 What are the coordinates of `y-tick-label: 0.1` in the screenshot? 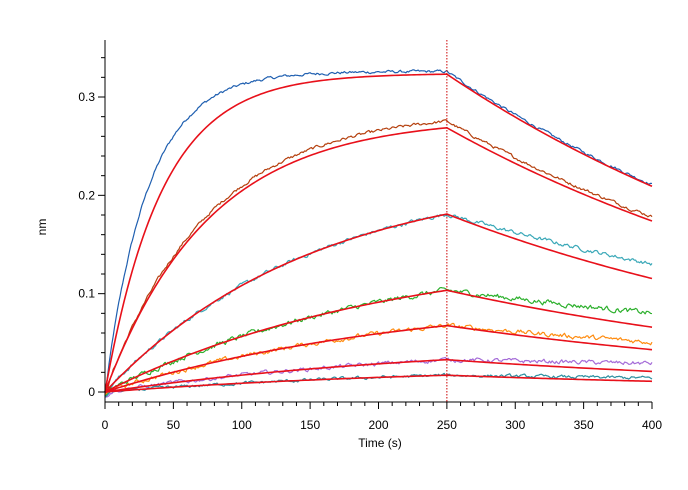 It's located at (86, 294).